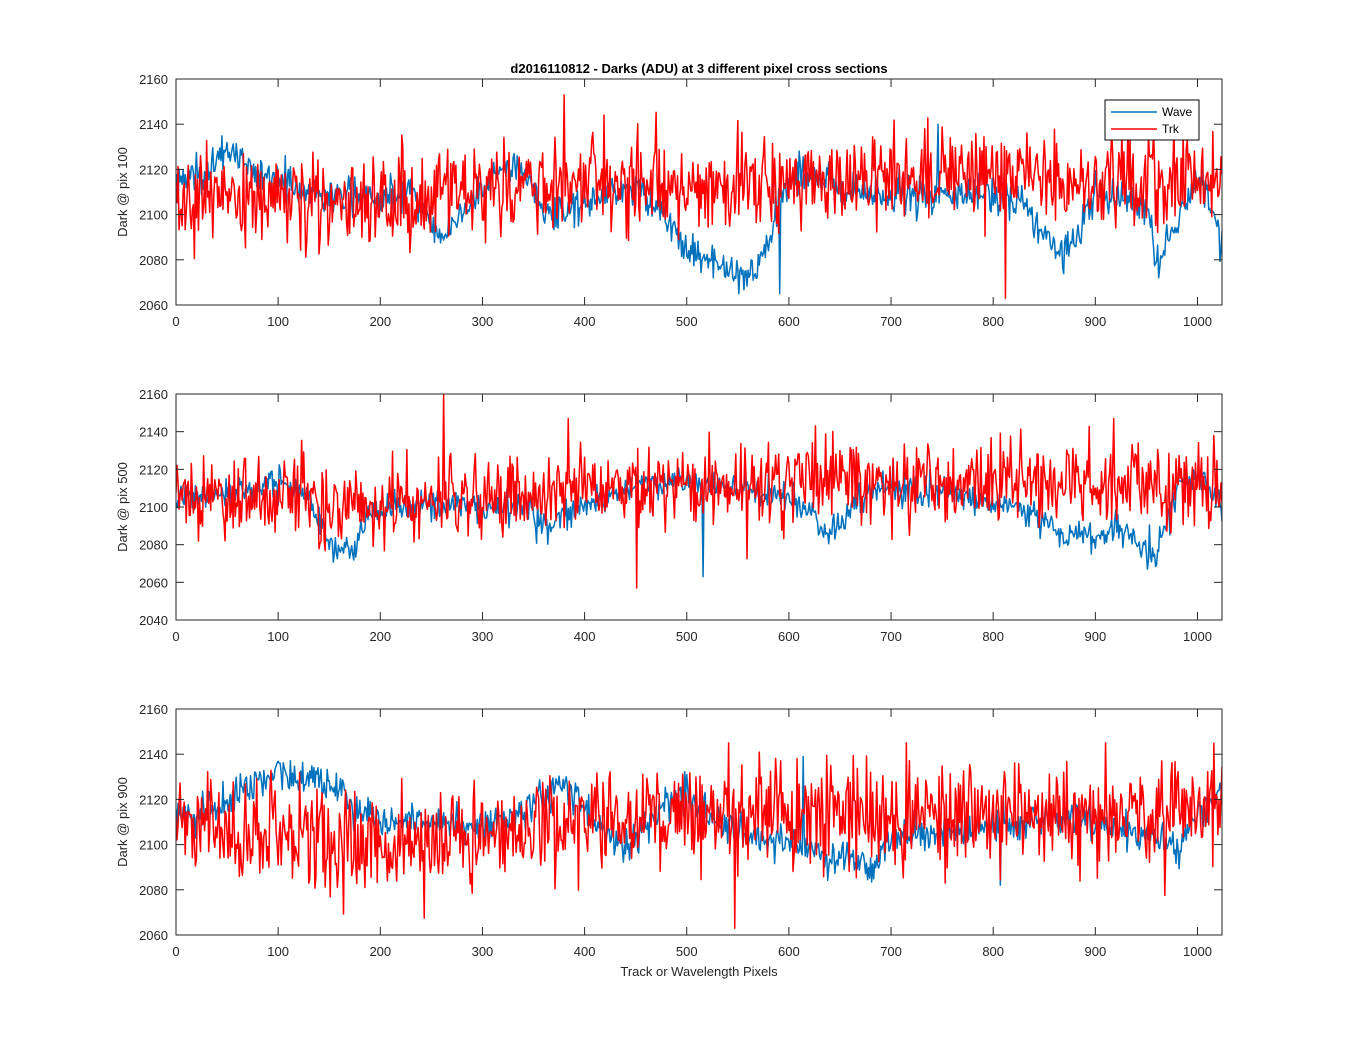 The height and width of the screenshot is (1050, 1350). I want to click on legend: Wave Trk, so click(1152, 120).